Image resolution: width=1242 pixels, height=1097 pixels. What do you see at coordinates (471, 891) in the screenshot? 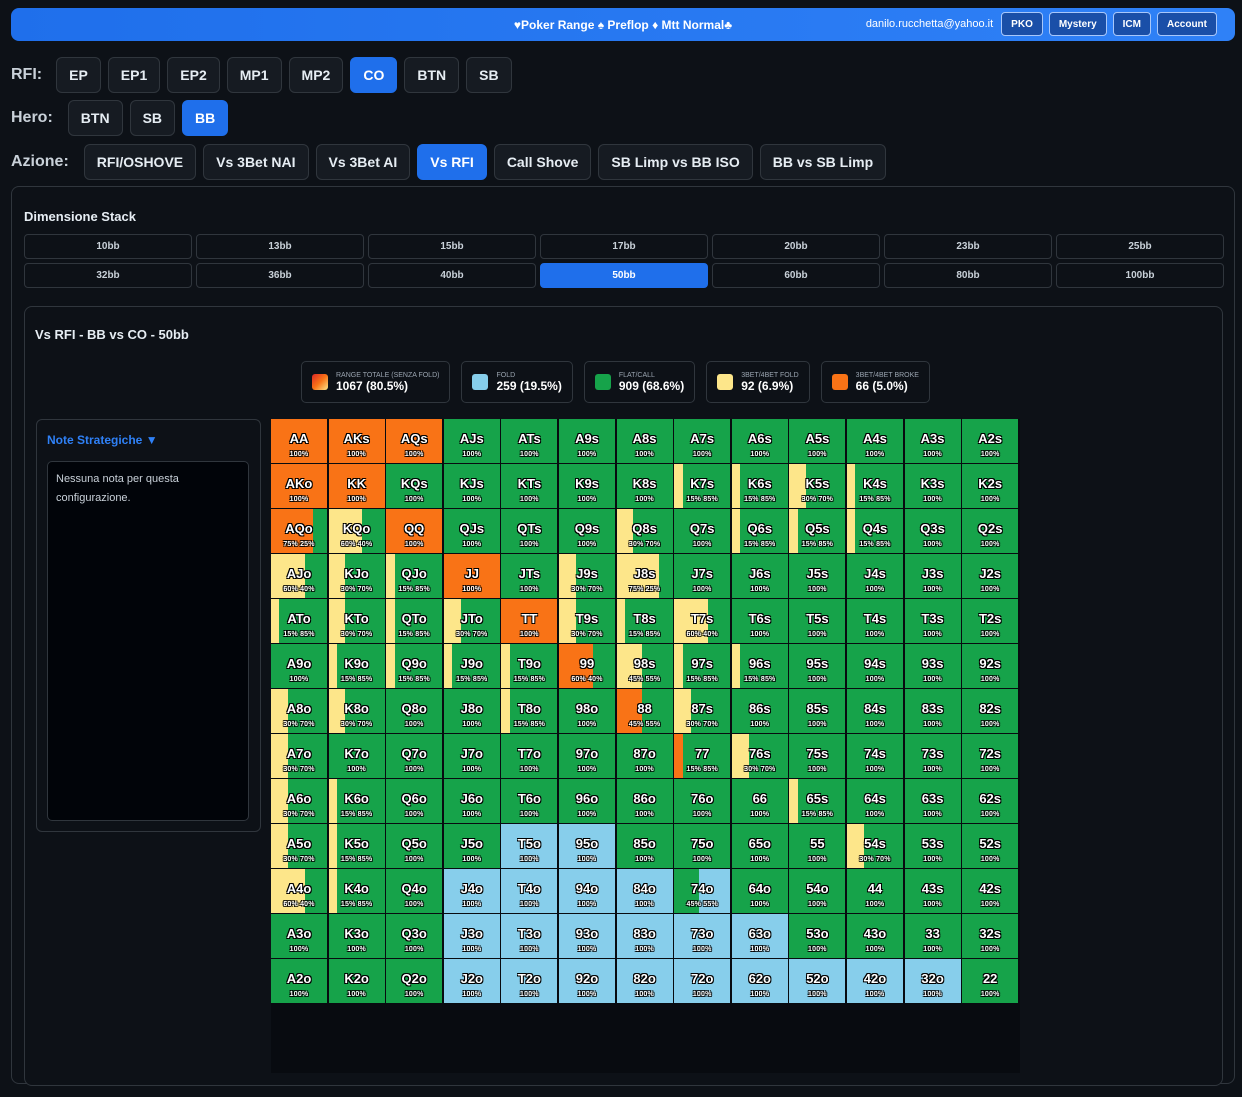
I see `hand-cell-j4o: J4o 100%` at bounding box center [471, 891].